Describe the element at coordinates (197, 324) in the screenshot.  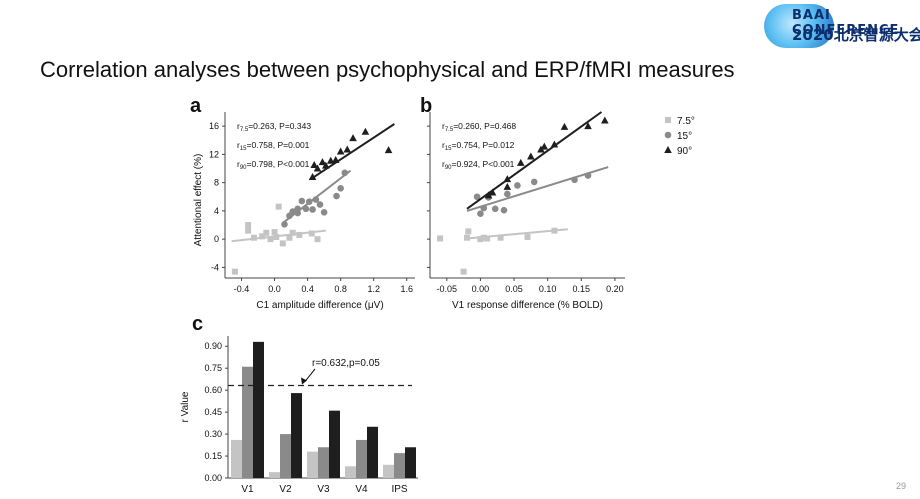
I see `panel-label-c: c` at that location.